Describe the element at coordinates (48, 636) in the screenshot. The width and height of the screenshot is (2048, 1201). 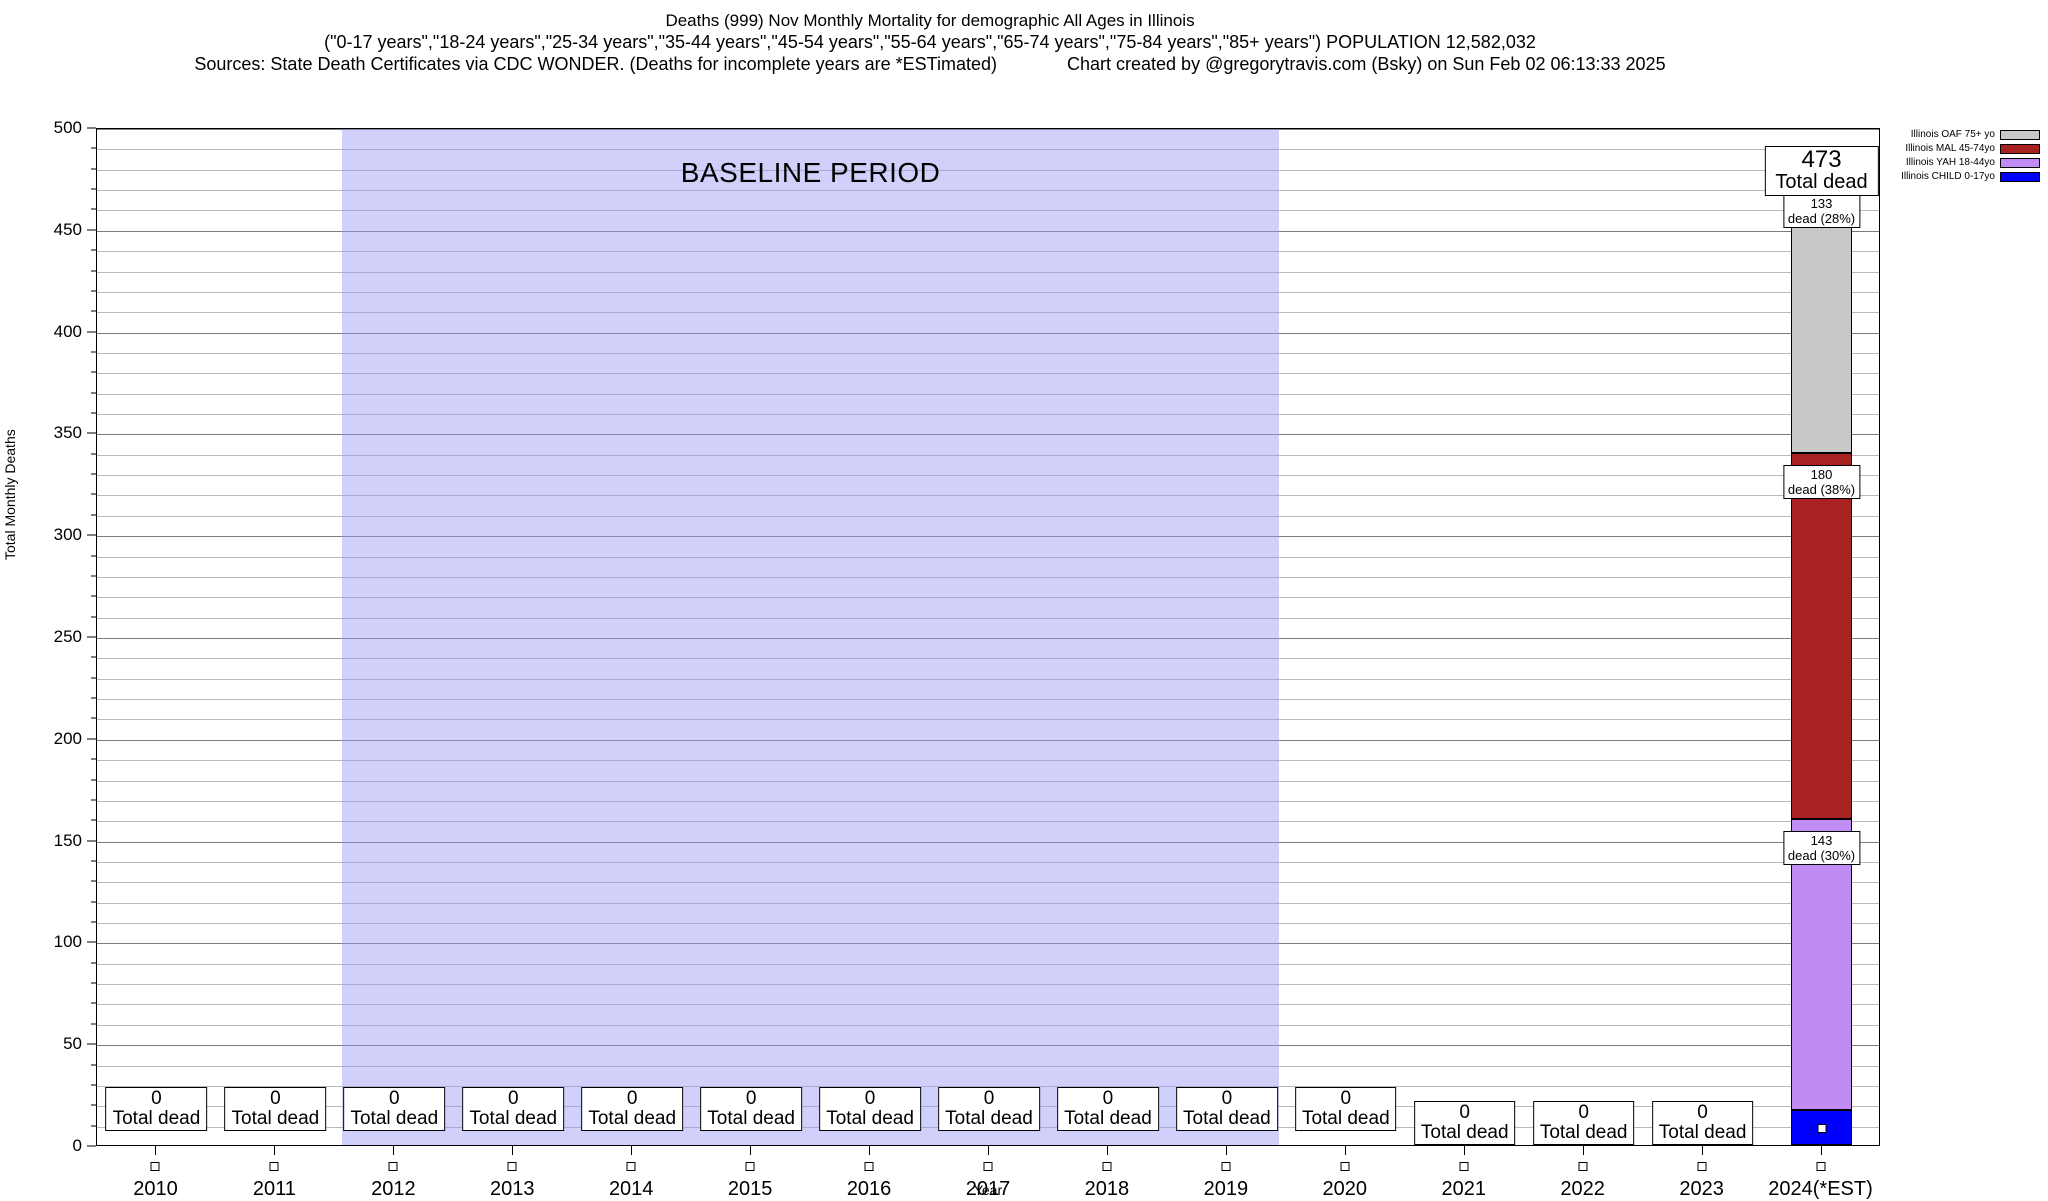
I see `y-axis: 0 50 100 150 200 250 300 350 400 450 500` at that location.